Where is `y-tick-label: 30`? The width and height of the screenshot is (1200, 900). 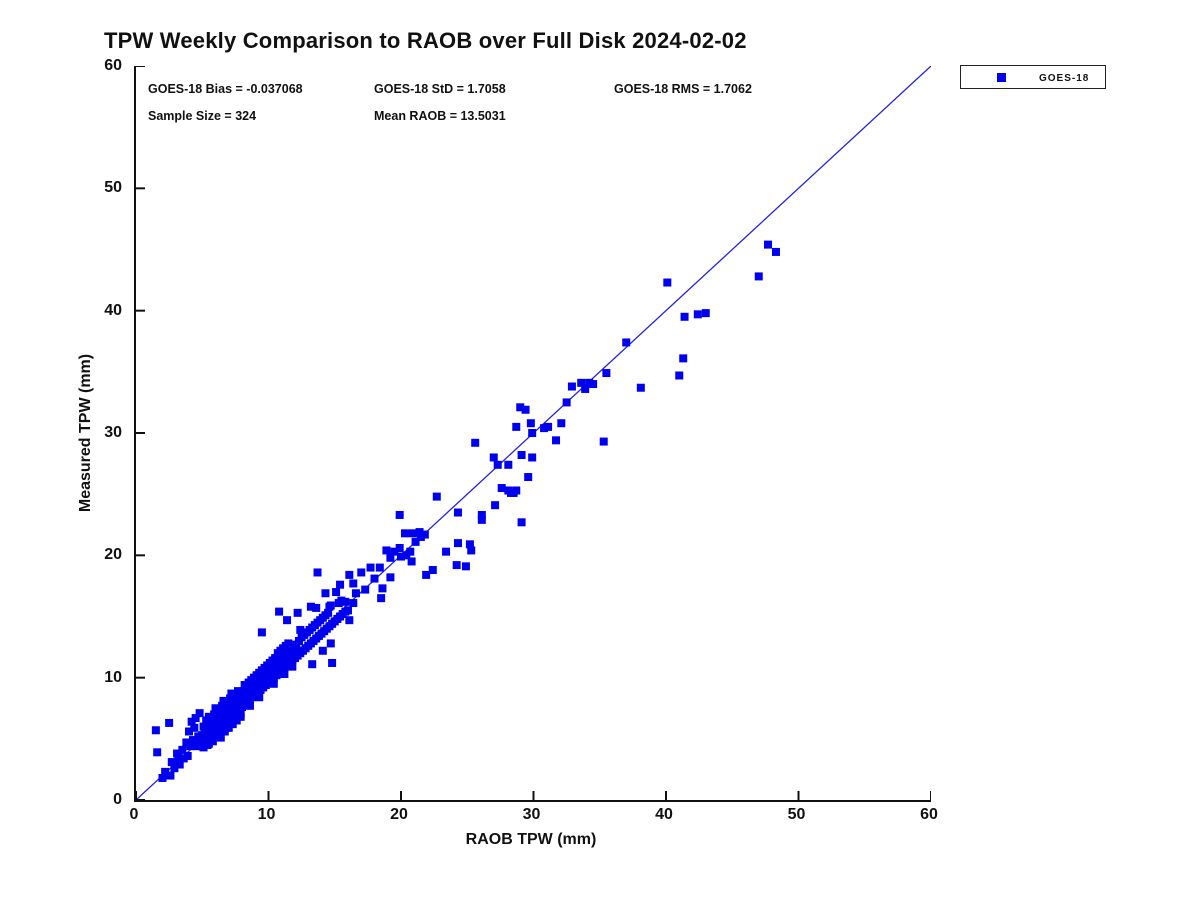
y-tick-label: 30 is located at coordinates (113, 432).